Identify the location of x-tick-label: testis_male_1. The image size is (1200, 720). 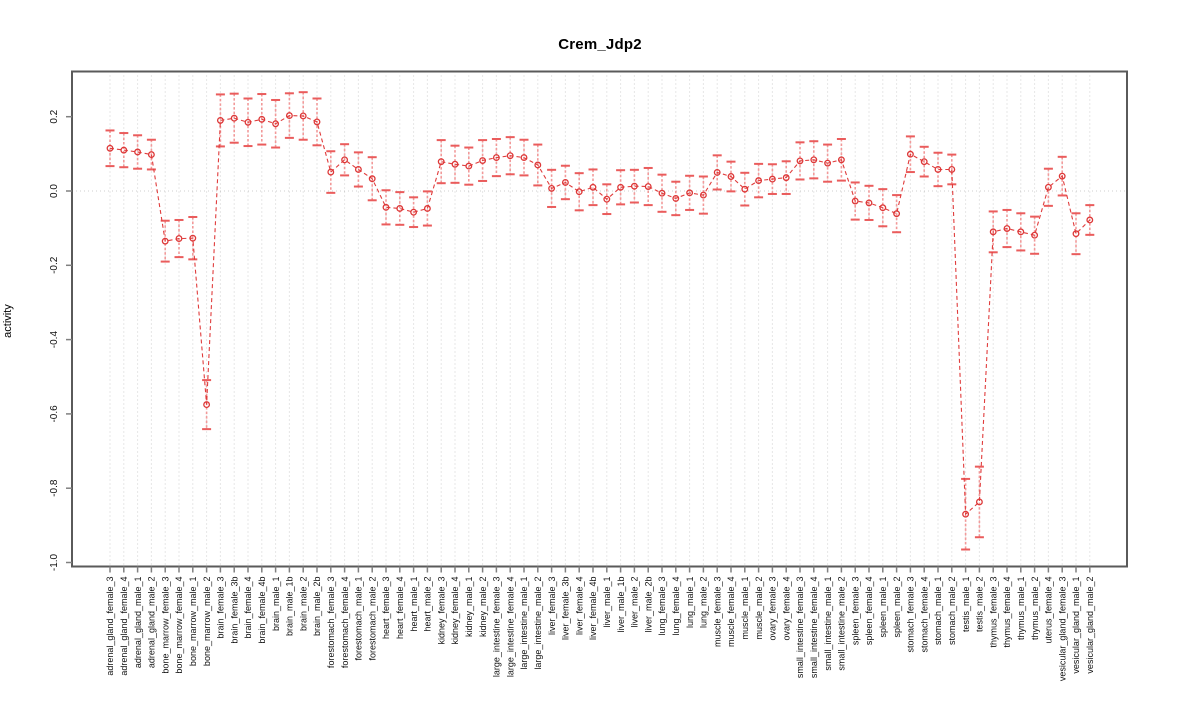
(966, 605).